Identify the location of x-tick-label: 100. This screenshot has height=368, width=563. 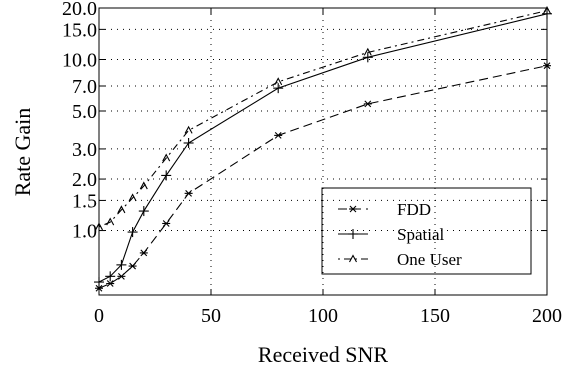
(323, 316).